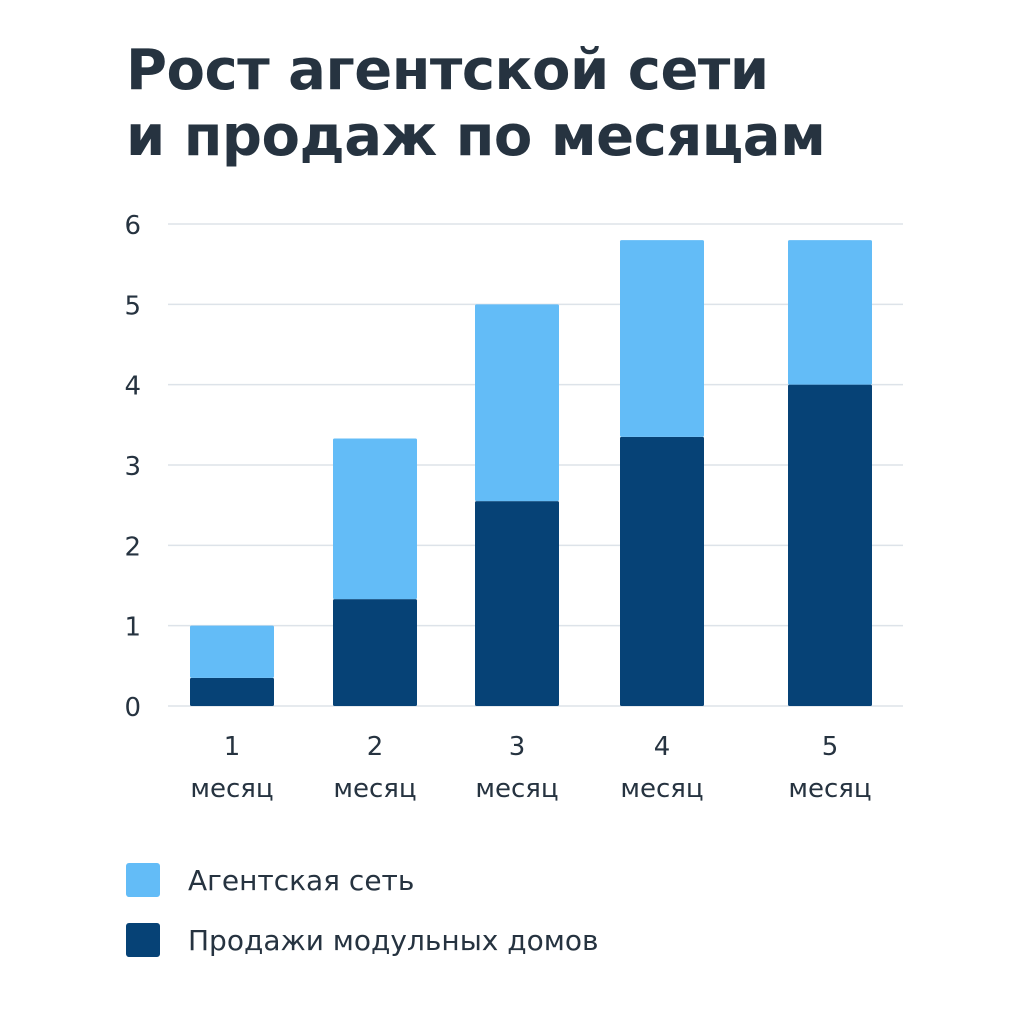  I want to click on x-tick-label: 2, so click(375, 747).